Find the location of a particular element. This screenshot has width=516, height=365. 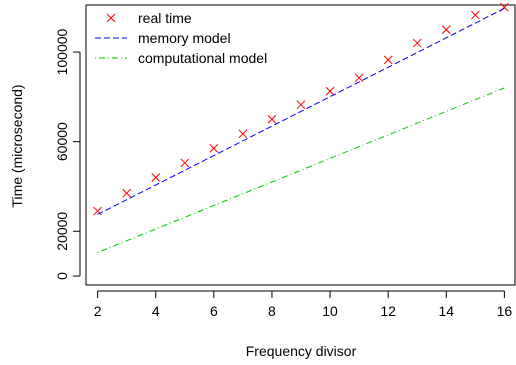

legend-label: computational model is located at coordinates (202, 58).